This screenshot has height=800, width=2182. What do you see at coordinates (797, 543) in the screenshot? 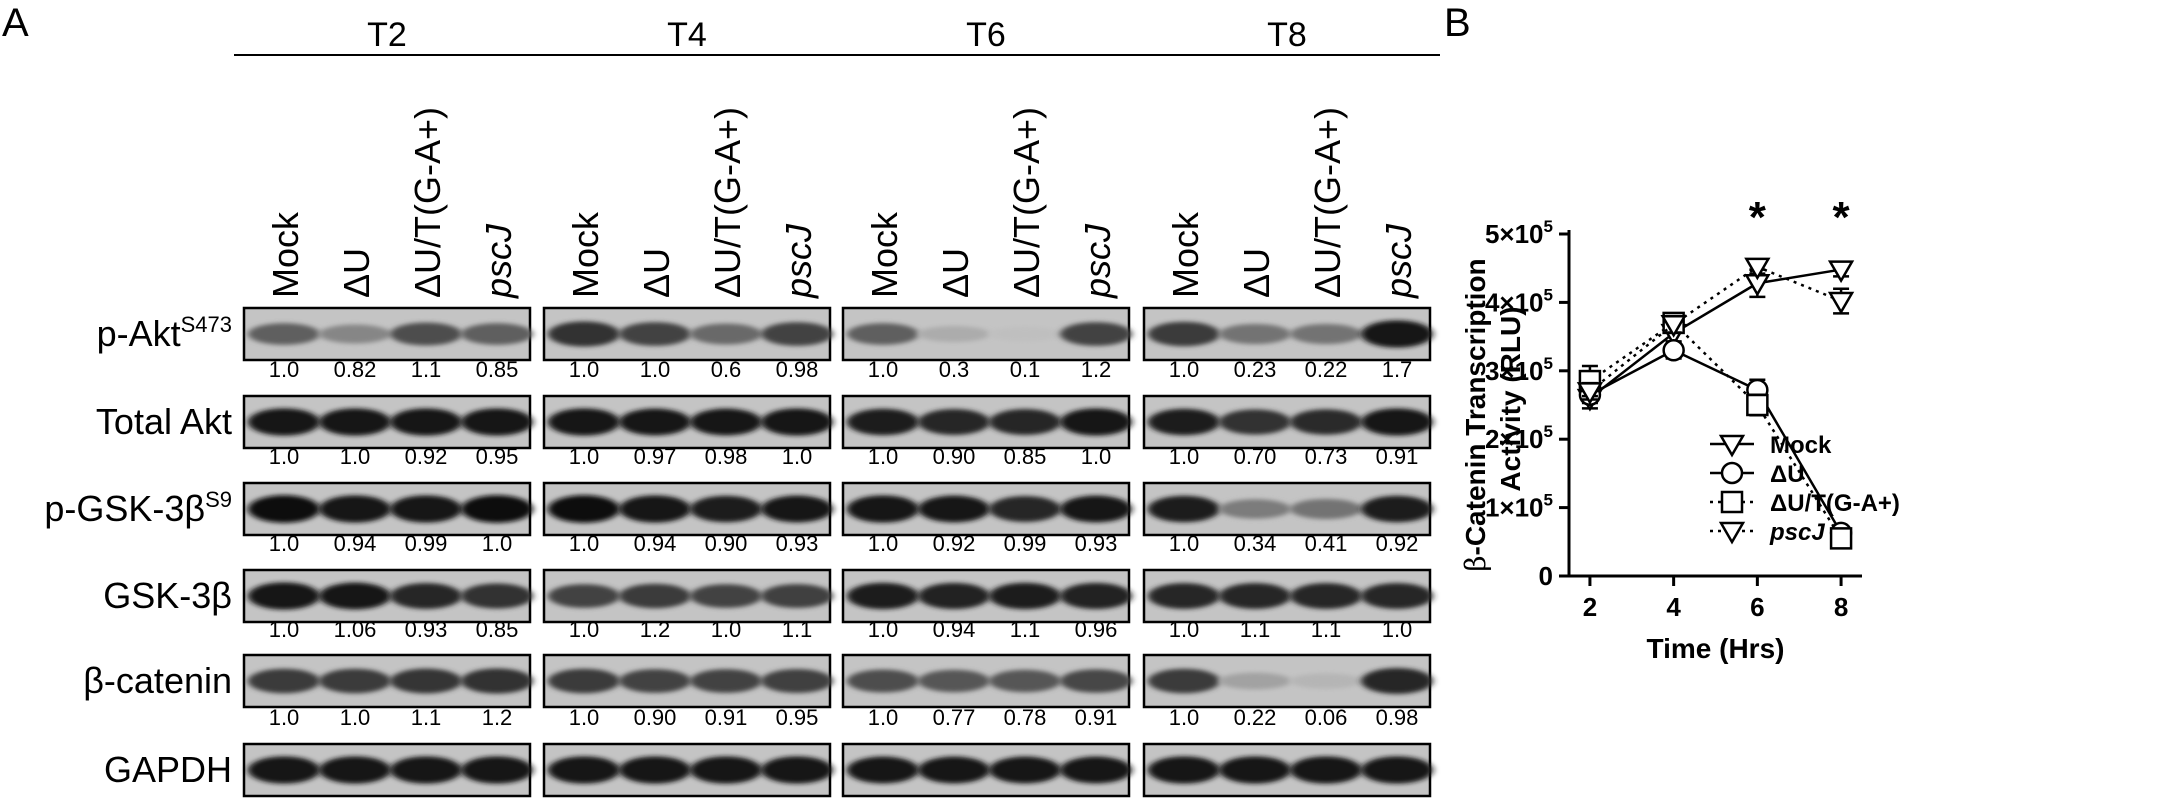
I see `quant-value: 0.93` at bounding box center [797, 543].